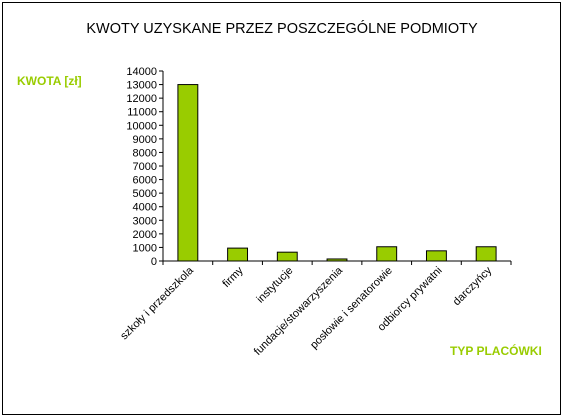 Image resolution: width=565 pixels, height=419 pixels. I want to click on y-tick-label: 12000, so click(141, 99).